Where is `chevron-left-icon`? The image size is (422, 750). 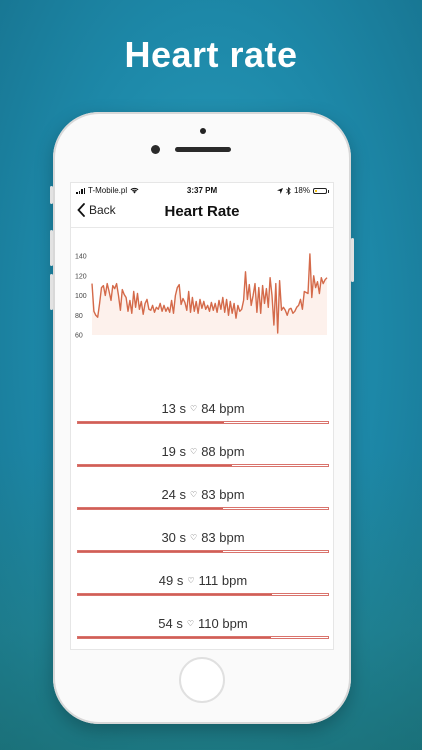 chevron-left-icon is located at coordinates (81, 210).